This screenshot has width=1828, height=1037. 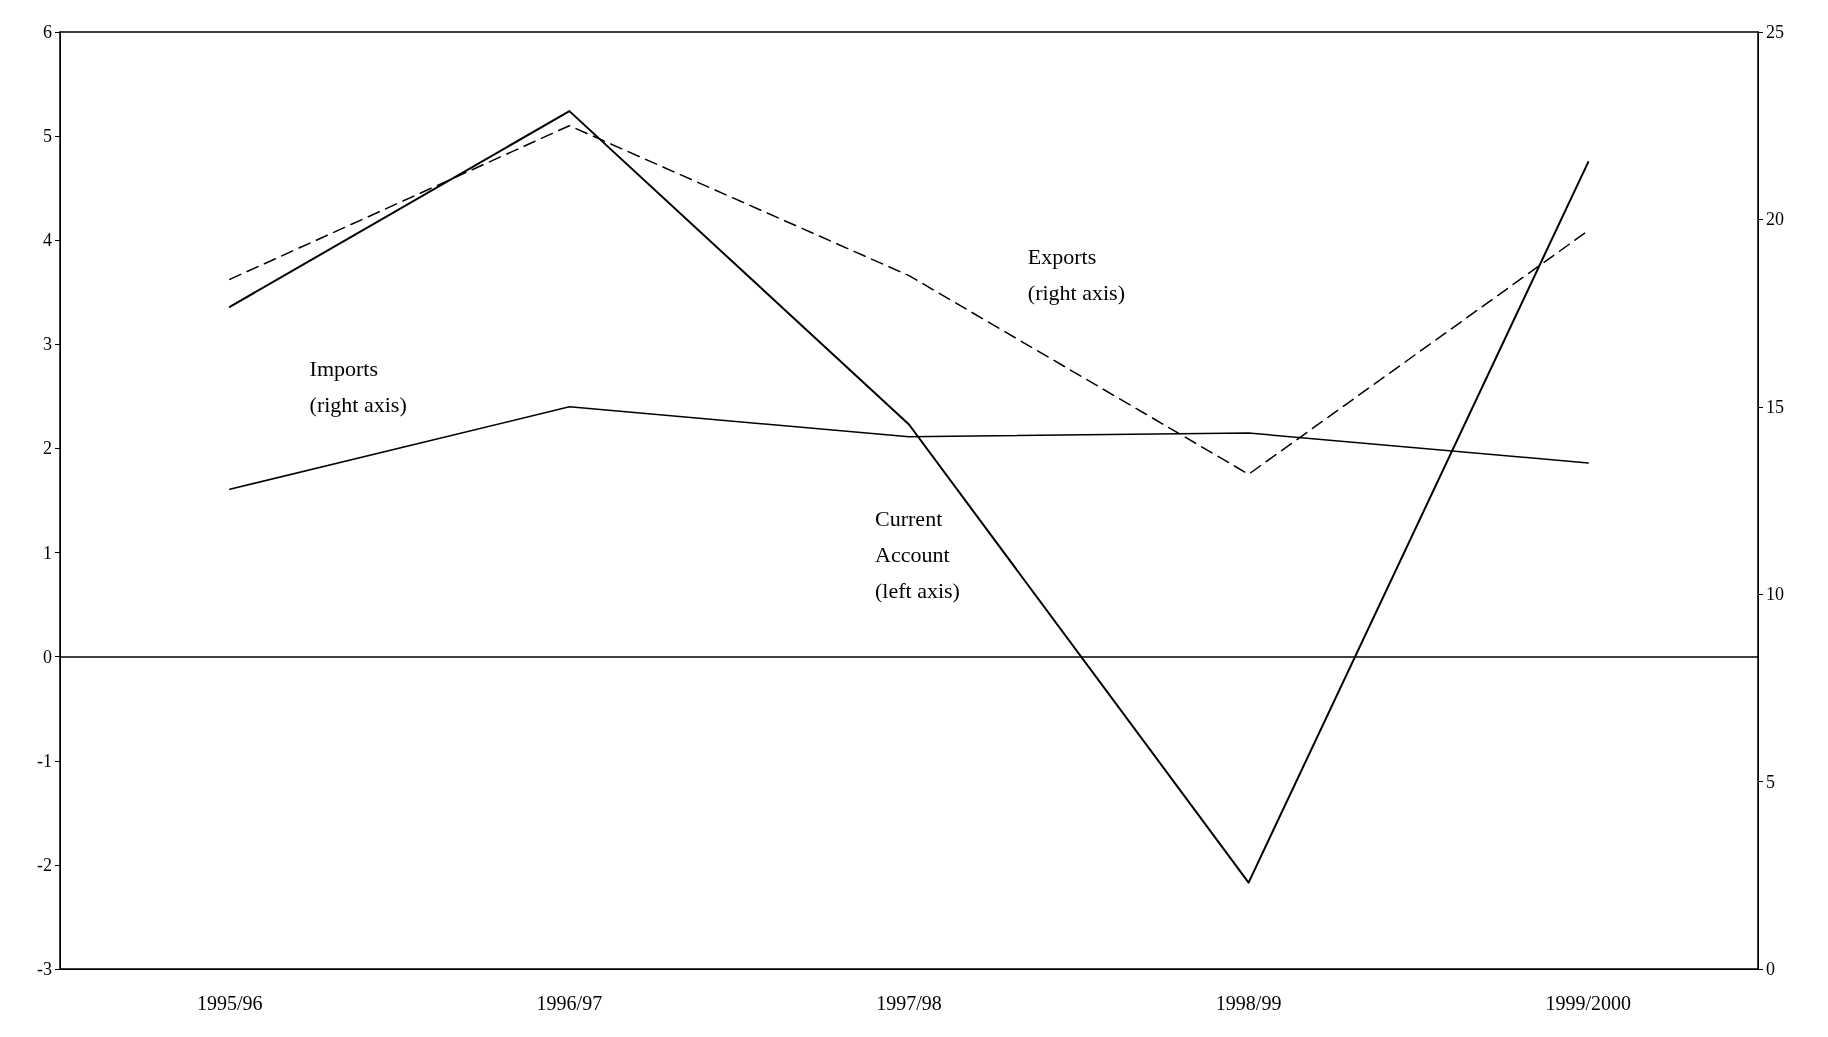 I want to click on series-label: Exports (right axis), so click(x=1076, y=274).